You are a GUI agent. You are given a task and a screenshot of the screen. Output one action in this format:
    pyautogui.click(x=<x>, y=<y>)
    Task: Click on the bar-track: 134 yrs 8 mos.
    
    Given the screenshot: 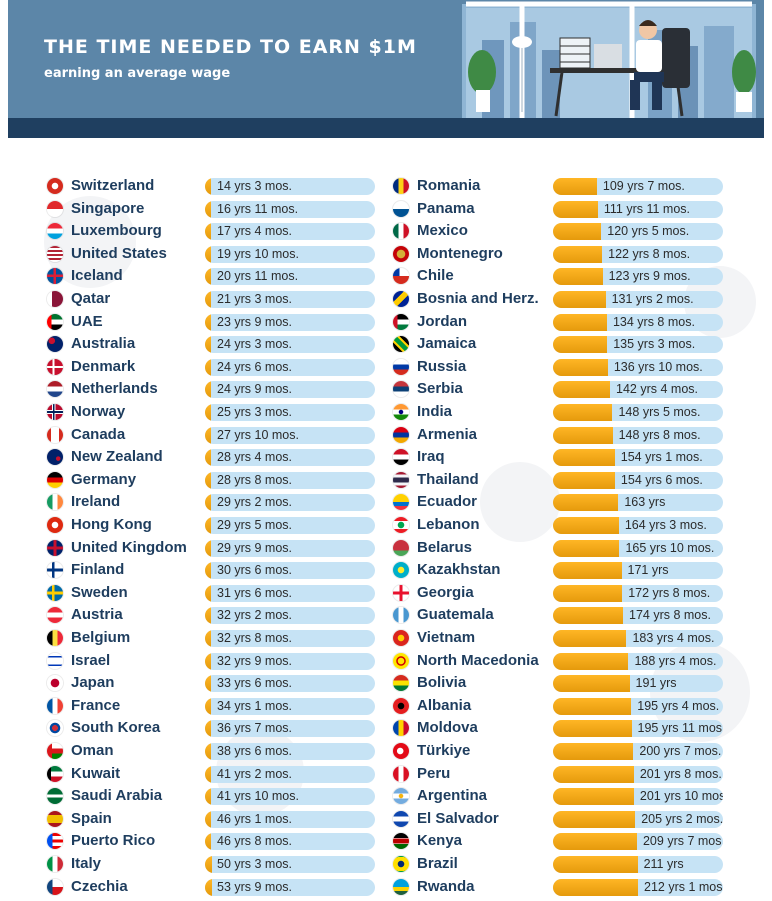 What is the action you would take?
    pyautogui.click(x=638, y=322)
    